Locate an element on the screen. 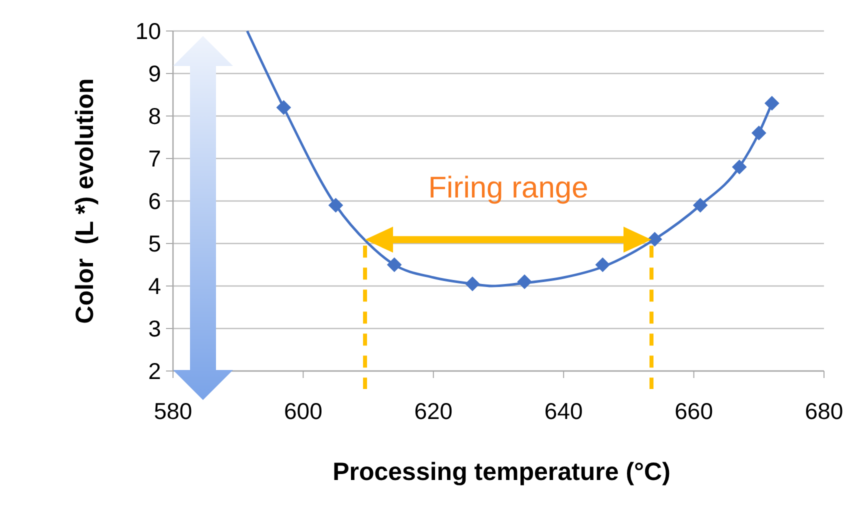  x-tick-label: 660 is located at coordinates (693, 411).